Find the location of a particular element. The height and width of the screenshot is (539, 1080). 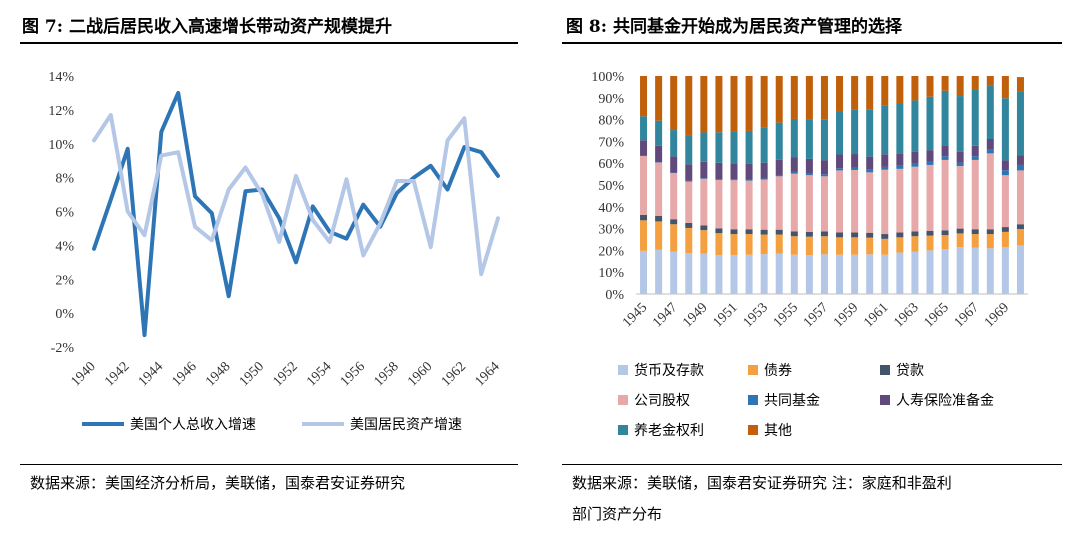

x-tick-label: 1957 is located at coordinates (816, 315).